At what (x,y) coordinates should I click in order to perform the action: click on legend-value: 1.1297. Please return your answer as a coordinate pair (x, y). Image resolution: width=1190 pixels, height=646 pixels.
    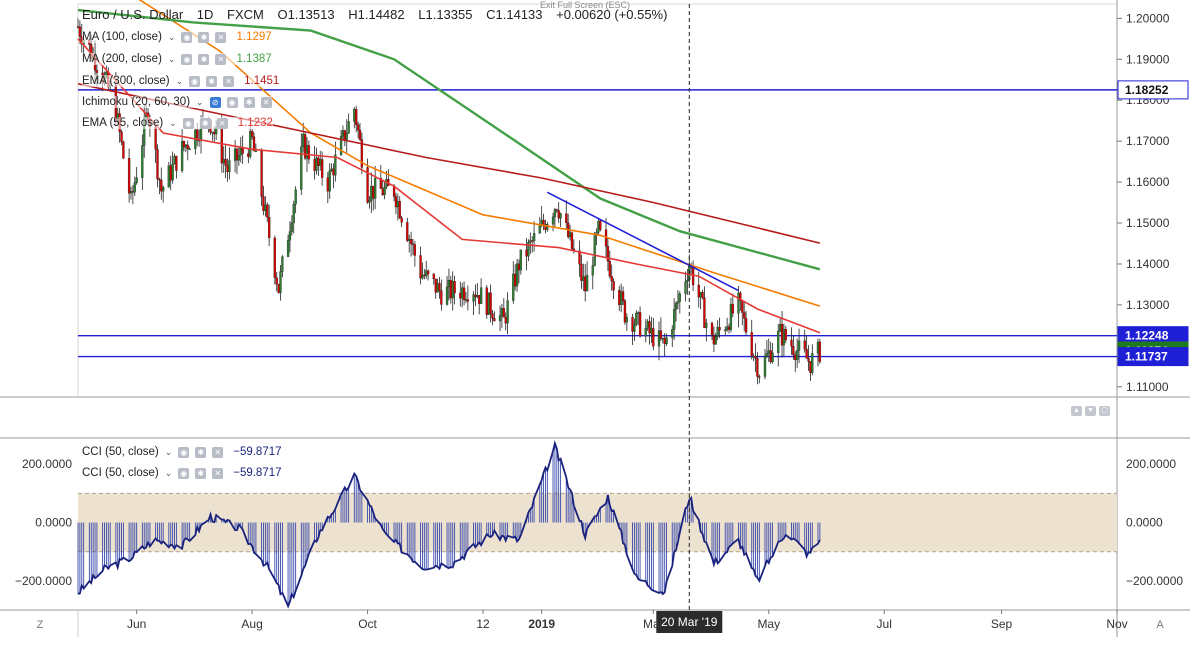
    Looking at the image, I should click on (254, 37).